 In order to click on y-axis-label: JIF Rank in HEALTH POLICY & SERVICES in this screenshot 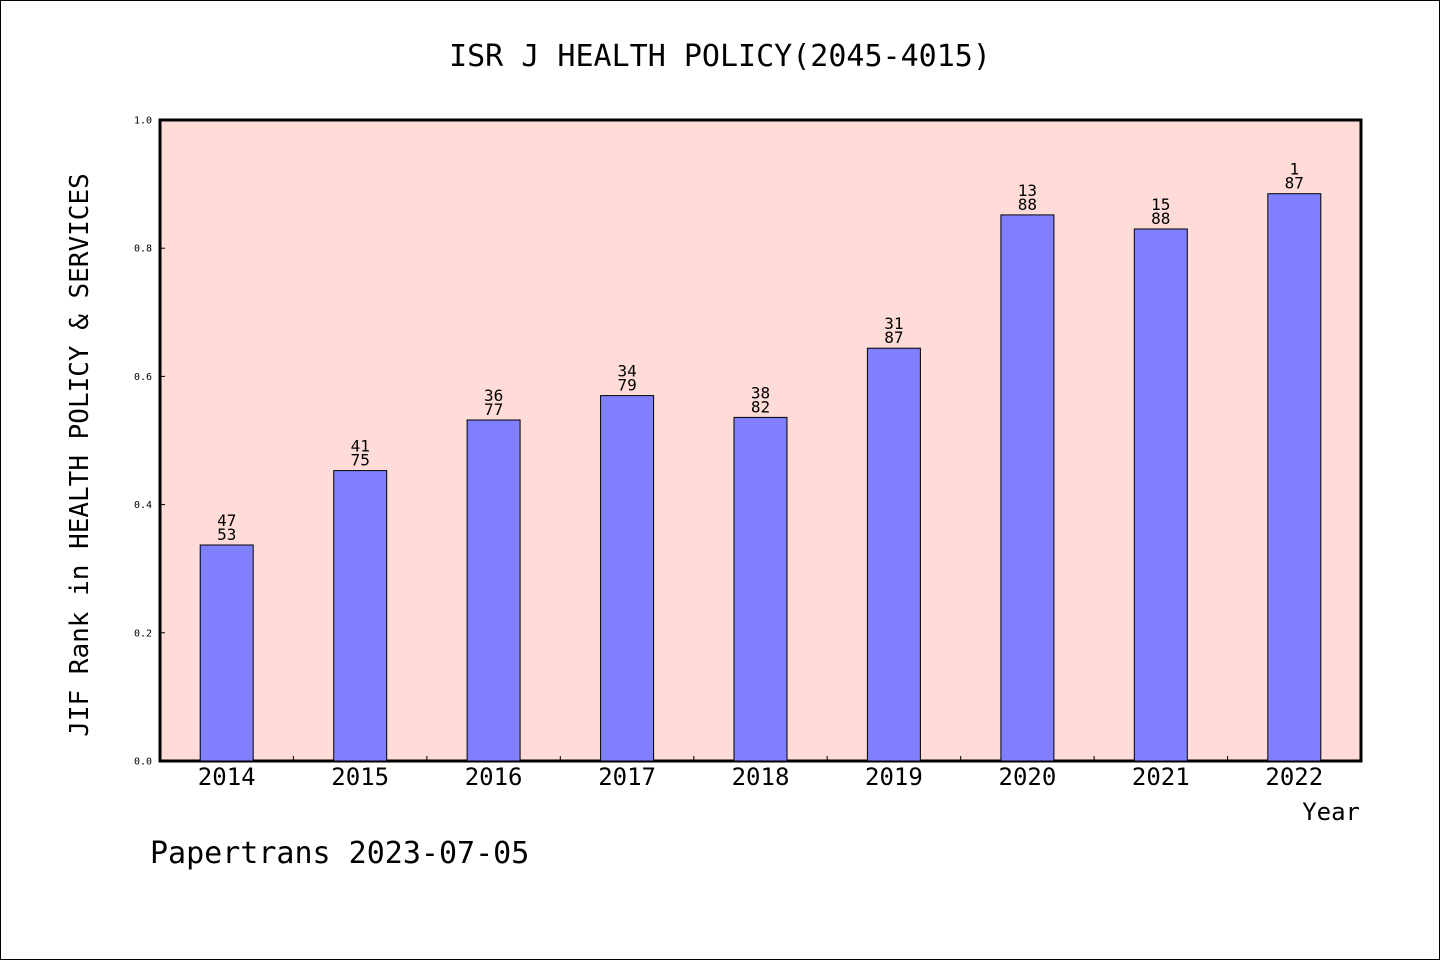, I will do `click(80, 455)`.